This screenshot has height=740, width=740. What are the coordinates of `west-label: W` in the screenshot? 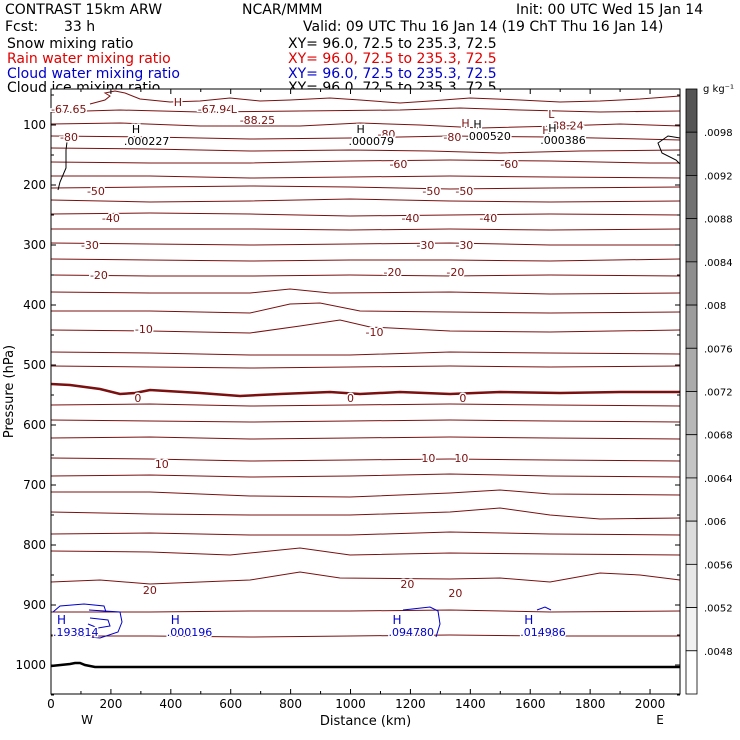 It's located at (87, 720).